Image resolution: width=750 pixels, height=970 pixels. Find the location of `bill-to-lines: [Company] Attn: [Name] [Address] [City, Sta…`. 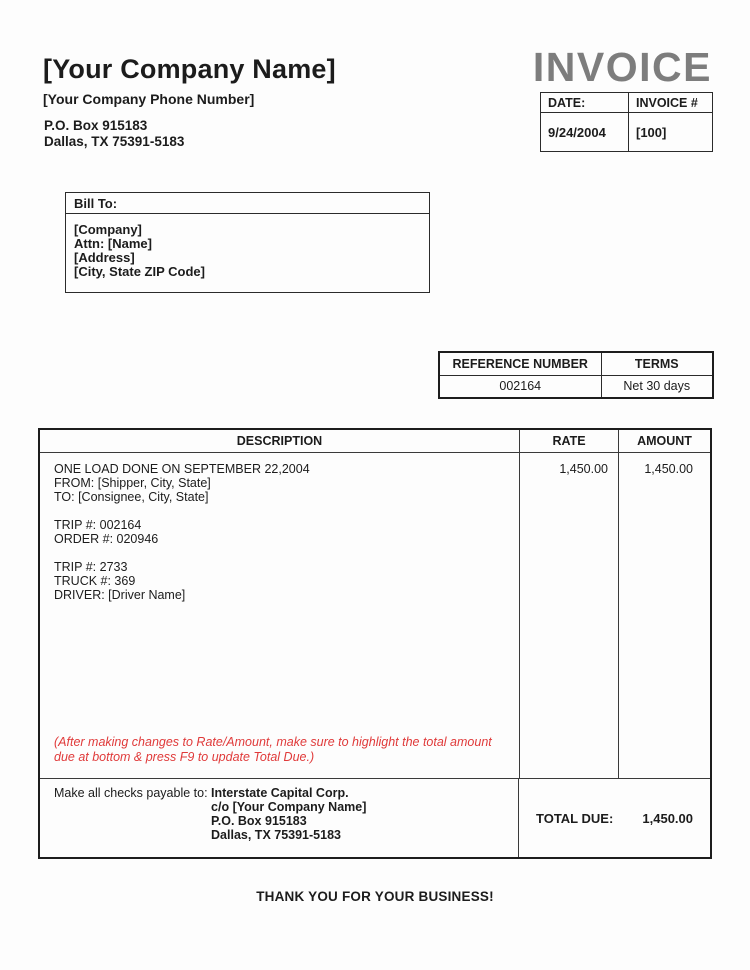

bill-to-lines: [Company] Attn: [Name] [Address] [City, Sta… is located at coordinates (139, 250).